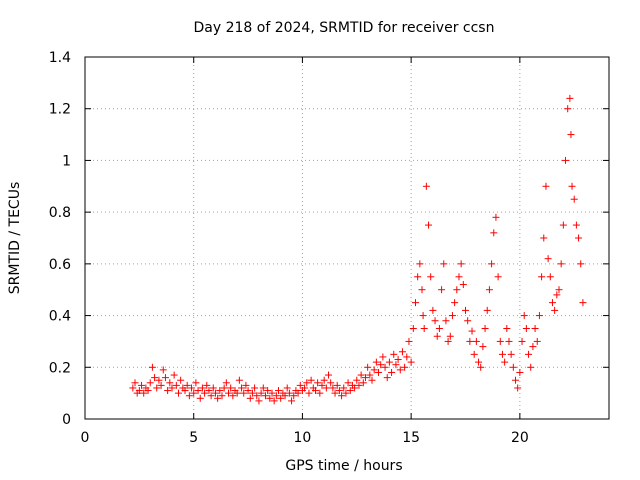 This screenshot has width=640, height=480. What do you see at coordinates (60, 368) in the screenshot?
I see `y-tick-label: 0.2` at bounding box center [60, 368].